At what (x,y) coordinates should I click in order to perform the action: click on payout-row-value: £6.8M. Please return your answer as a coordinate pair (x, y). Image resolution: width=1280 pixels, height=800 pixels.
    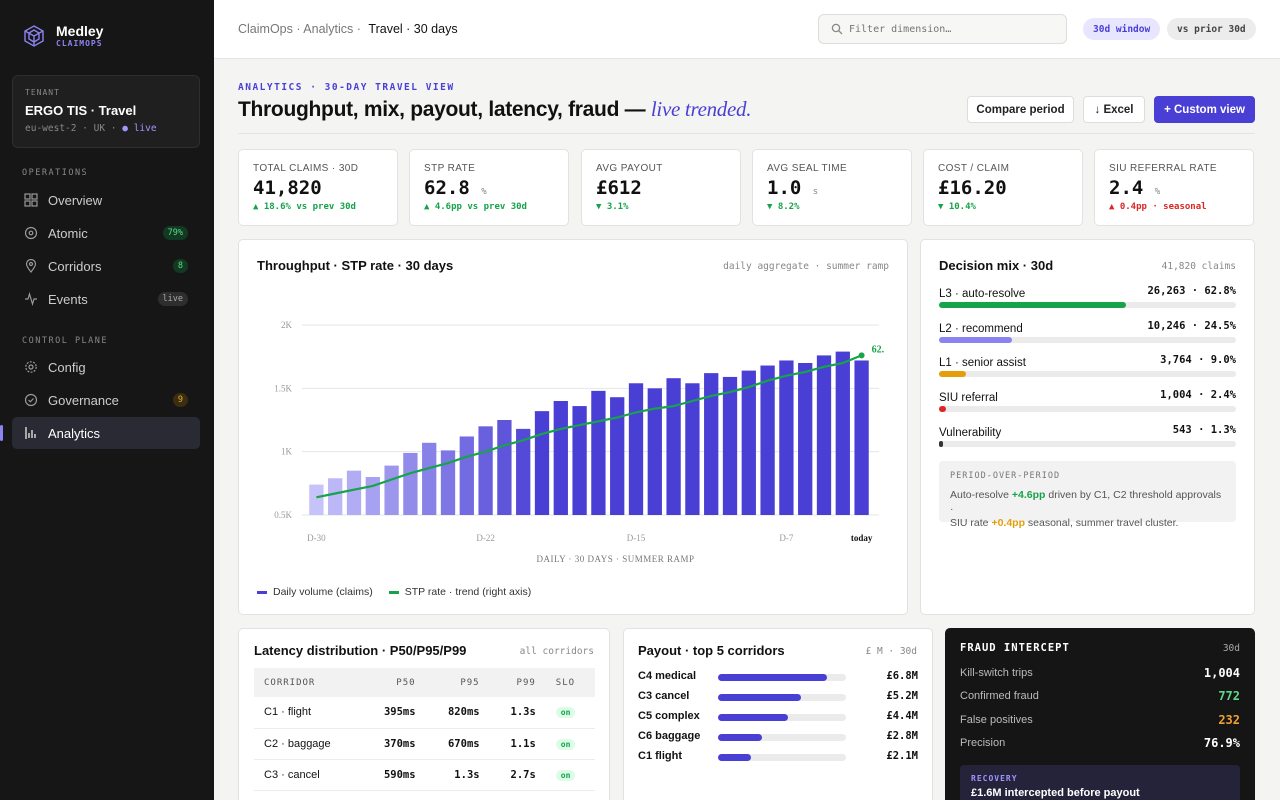
    Looking at the image, I should click on (902, 676).